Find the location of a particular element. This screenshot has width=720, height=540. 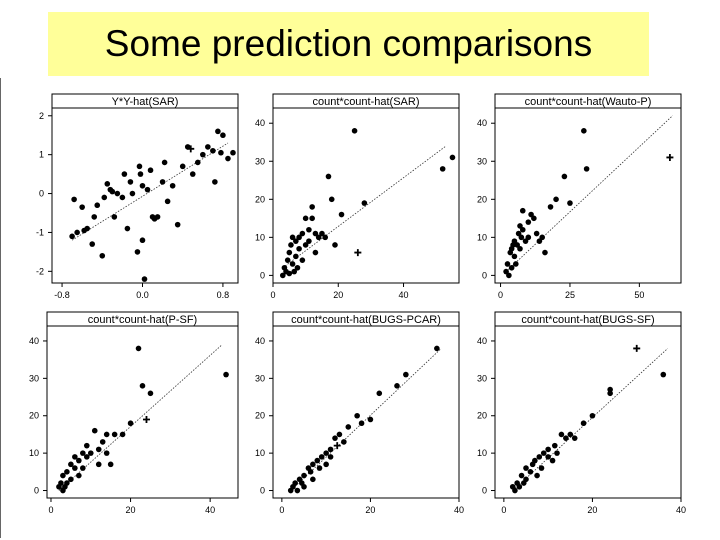

panel-3-x-tick-label: 0 is located at coordinates (500, 295).